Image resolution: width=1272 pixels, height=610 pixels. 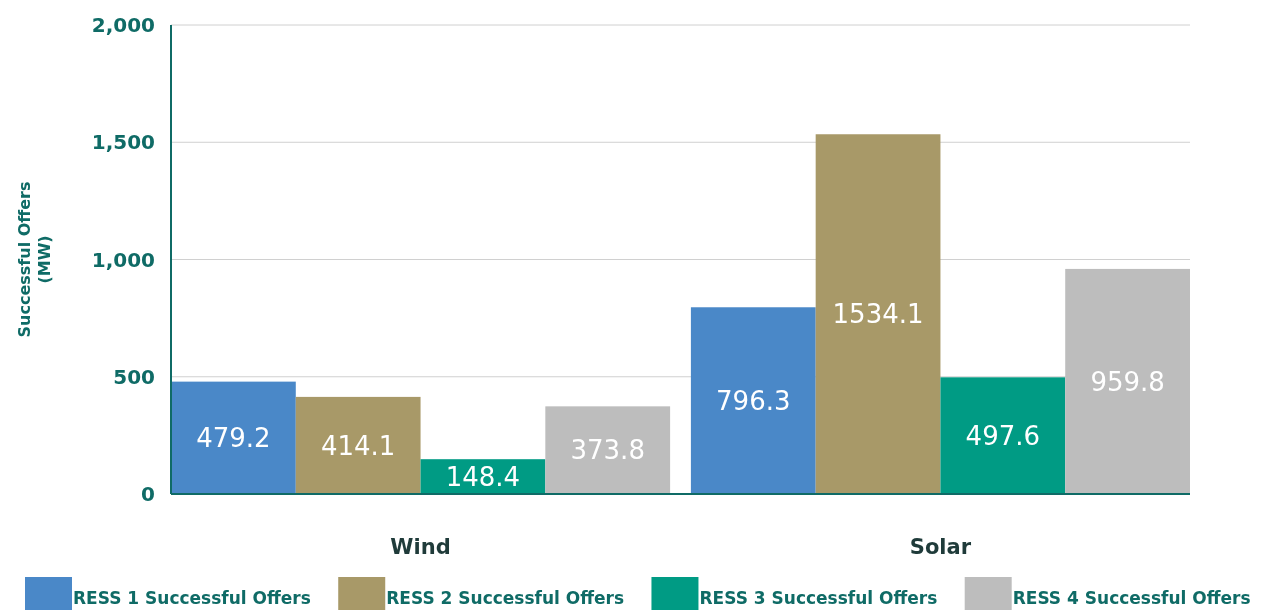 I want to click on data-label: 796.3, so click(x=753, y=400).